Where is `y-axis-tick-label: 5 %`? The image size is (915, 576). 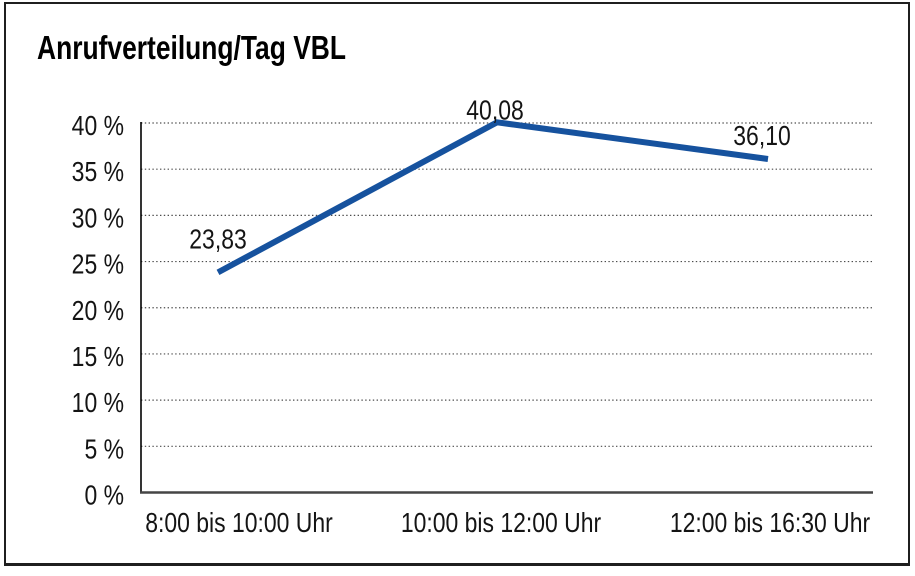 y-axis-tick-label: 5 % is located at coordinates (104, 449).